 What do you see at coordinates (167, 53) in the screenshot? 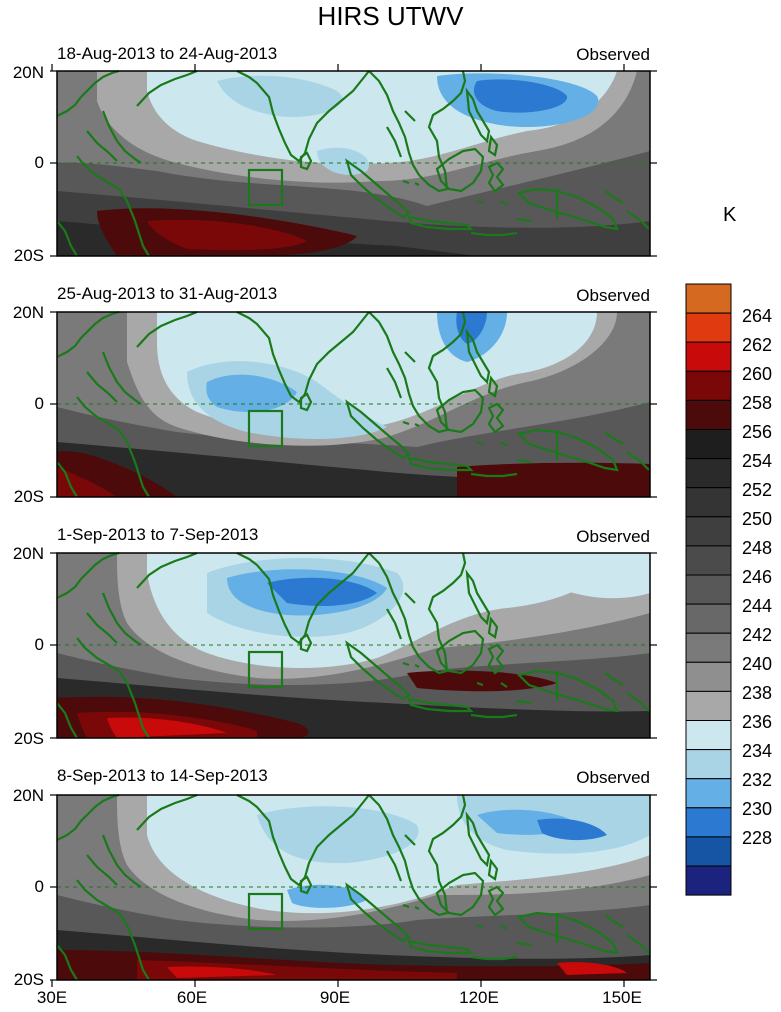
I see `panel-1-period: 18-Aug-2013 to 24-Aug-2013` at bounding box center [167, 53].